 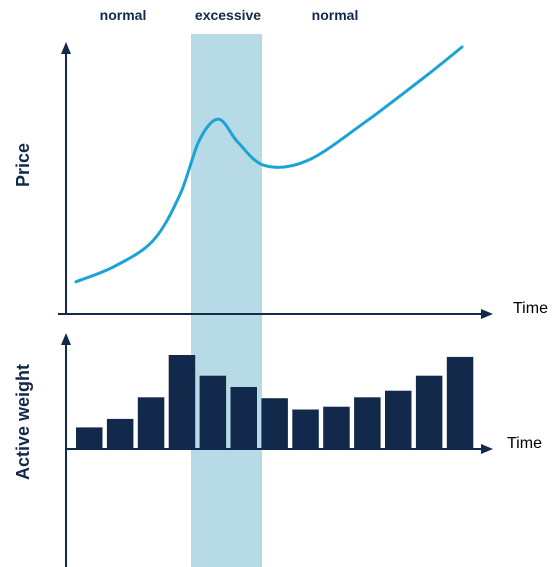 I want to click on excessive-highlight-band, so click(x=226, y=300).